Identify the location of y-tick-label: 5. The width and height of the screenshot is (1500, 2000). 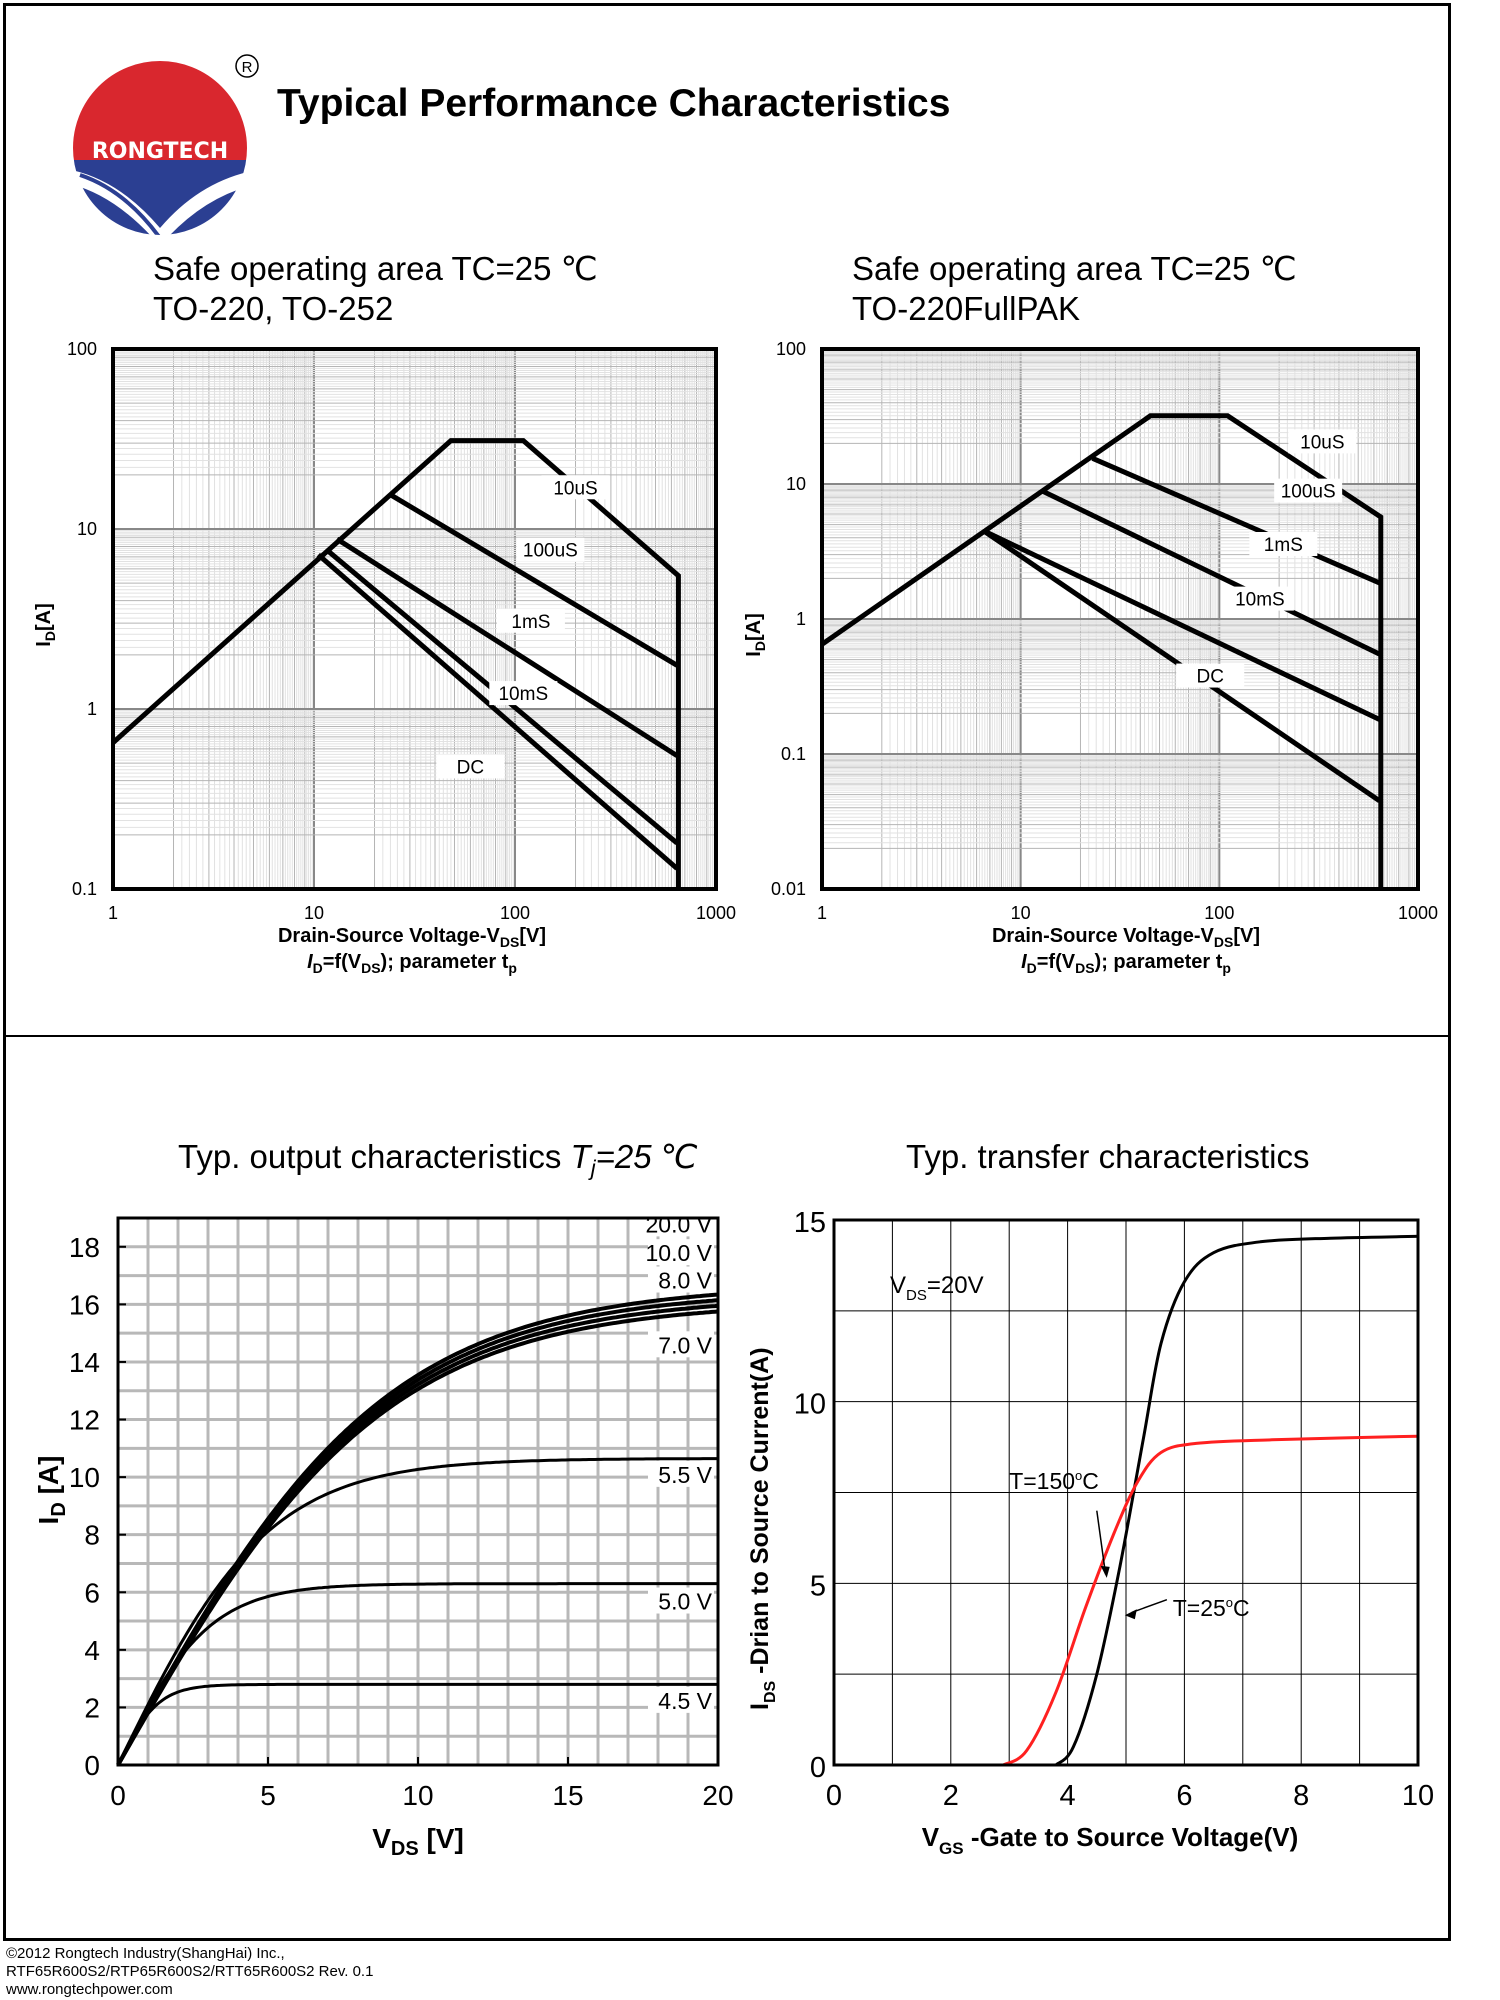
(818, 1586).